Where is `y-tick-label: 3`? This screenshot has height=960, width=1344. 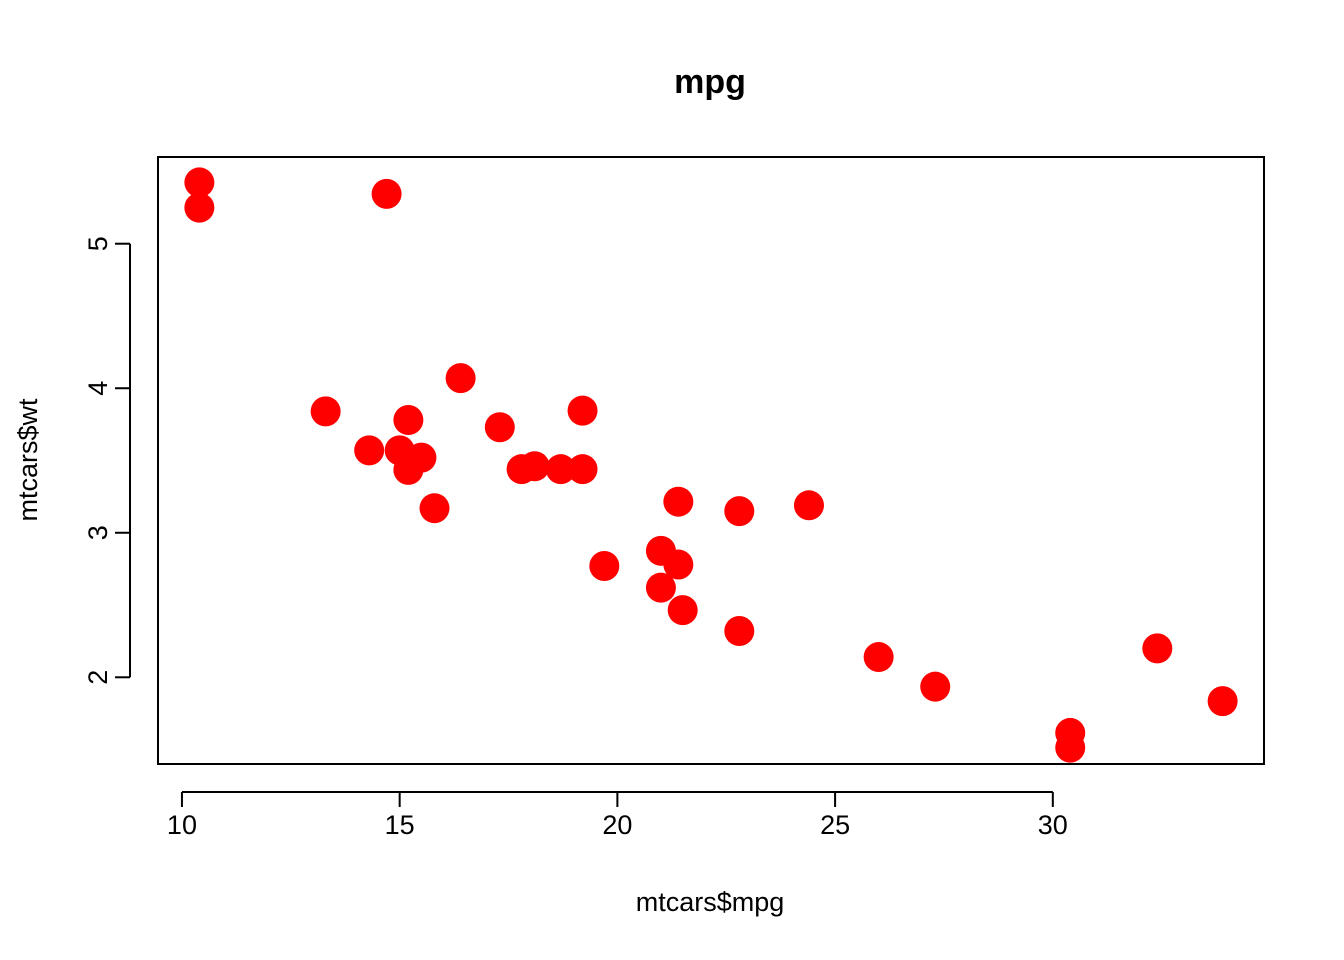
y-tick-label: 3 is located at coordinates (98, 532).